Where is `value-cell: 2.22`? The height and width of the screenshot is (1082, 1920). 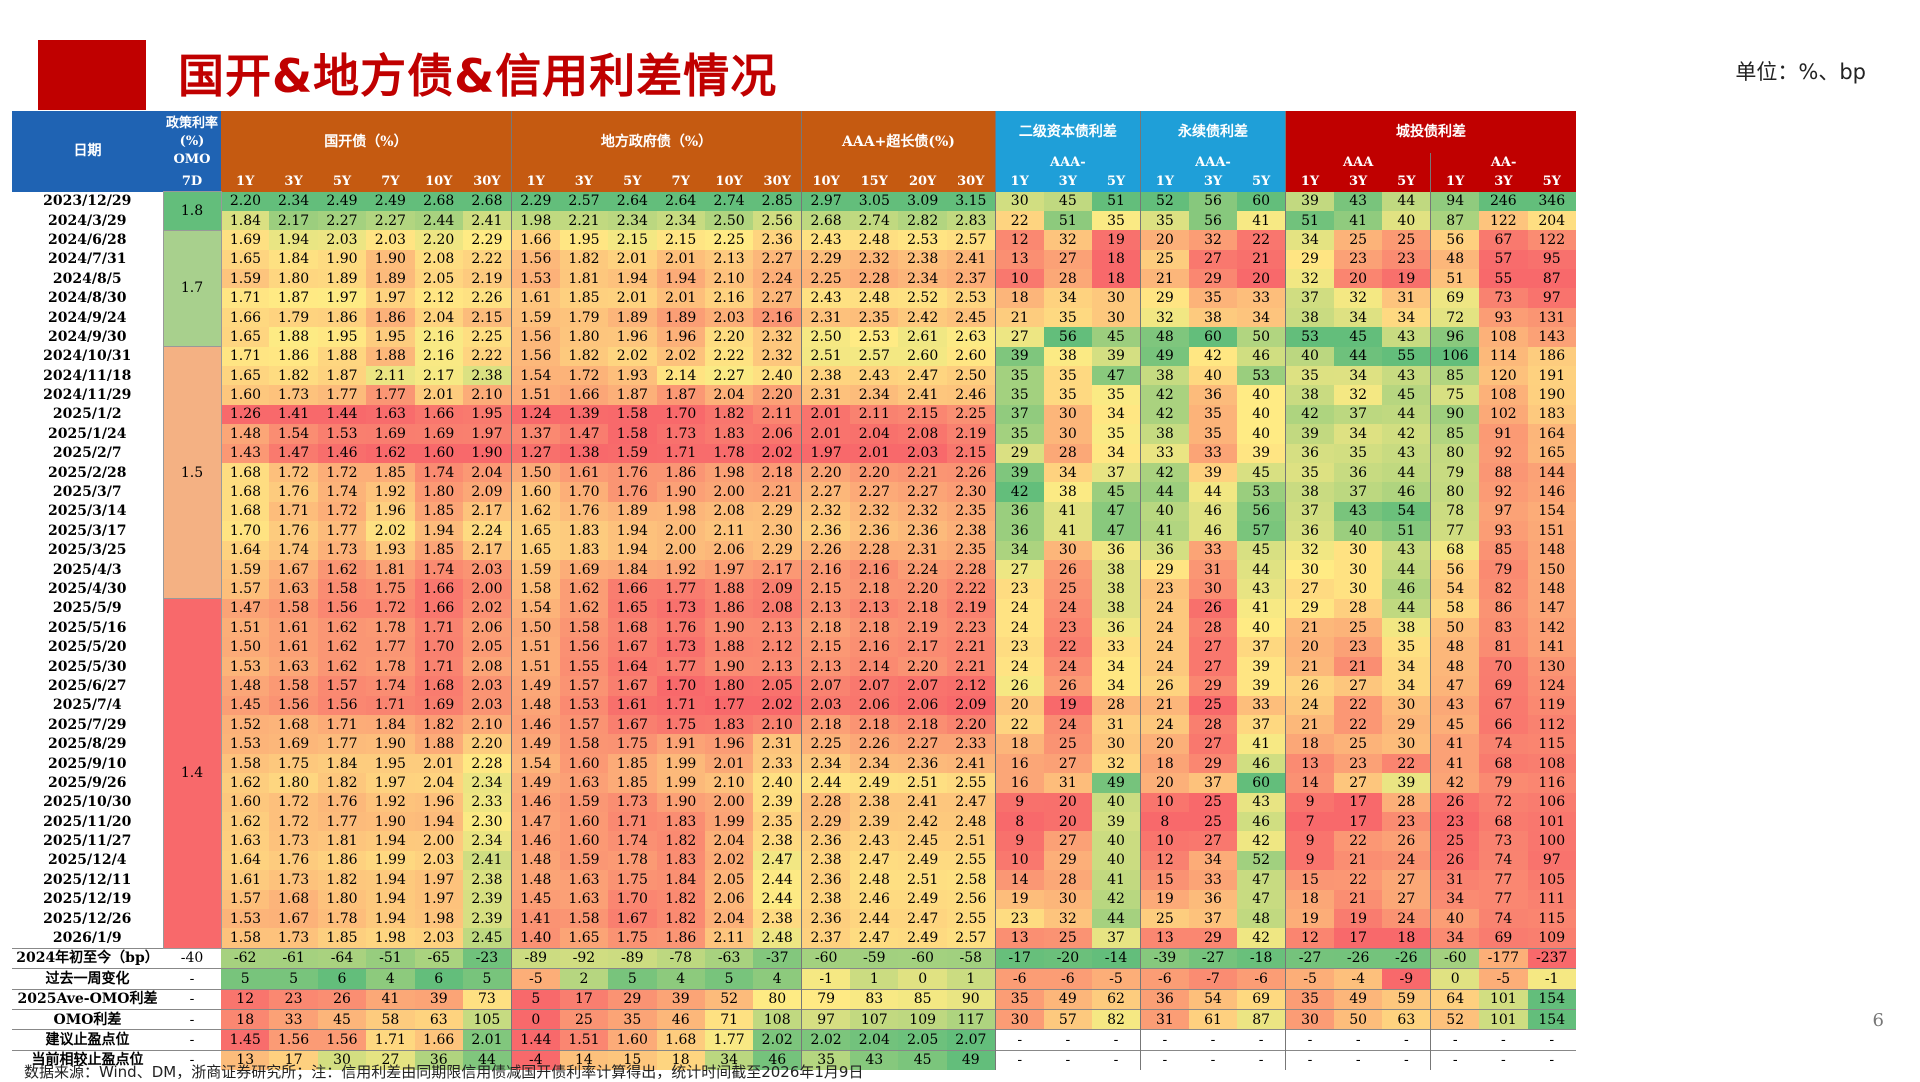 value-cell: 2.22 is located at coordinates (487, 259).